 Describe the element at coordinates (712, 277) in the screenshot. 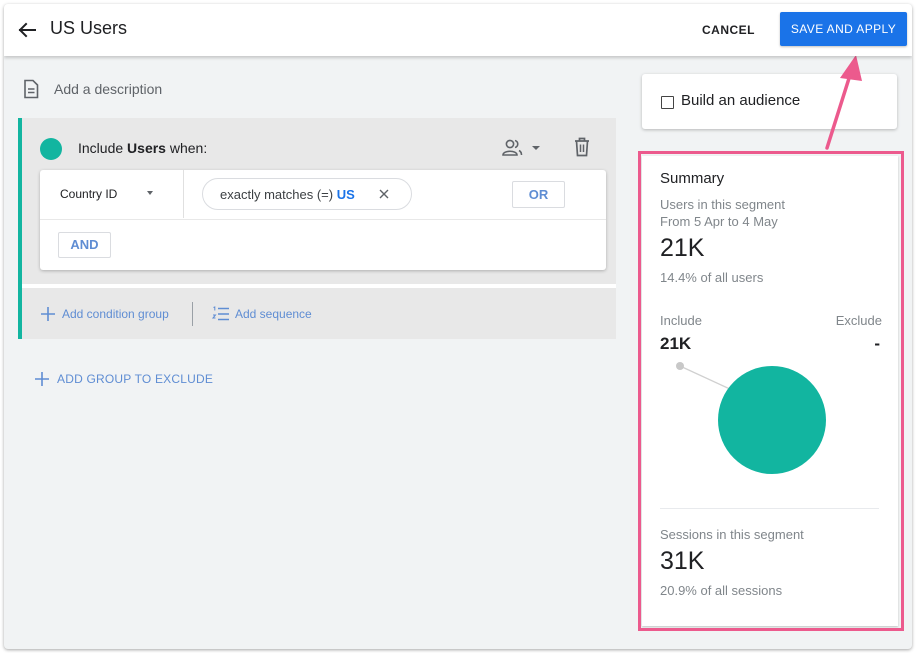

I see `users-percentage: 14.4% of all users` at that location.